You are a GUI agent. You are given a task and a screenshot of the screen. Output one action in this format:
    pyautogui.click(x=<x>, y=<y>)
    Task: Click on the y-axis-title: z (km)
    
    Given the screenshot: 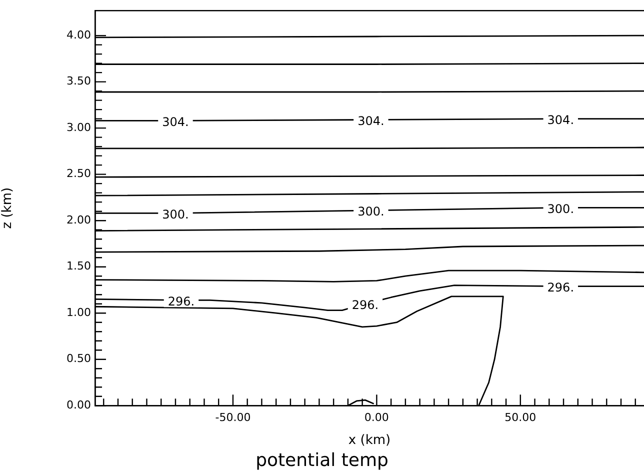 What is the action you would take?
    pyautogui.click(x=8, y=208)
    